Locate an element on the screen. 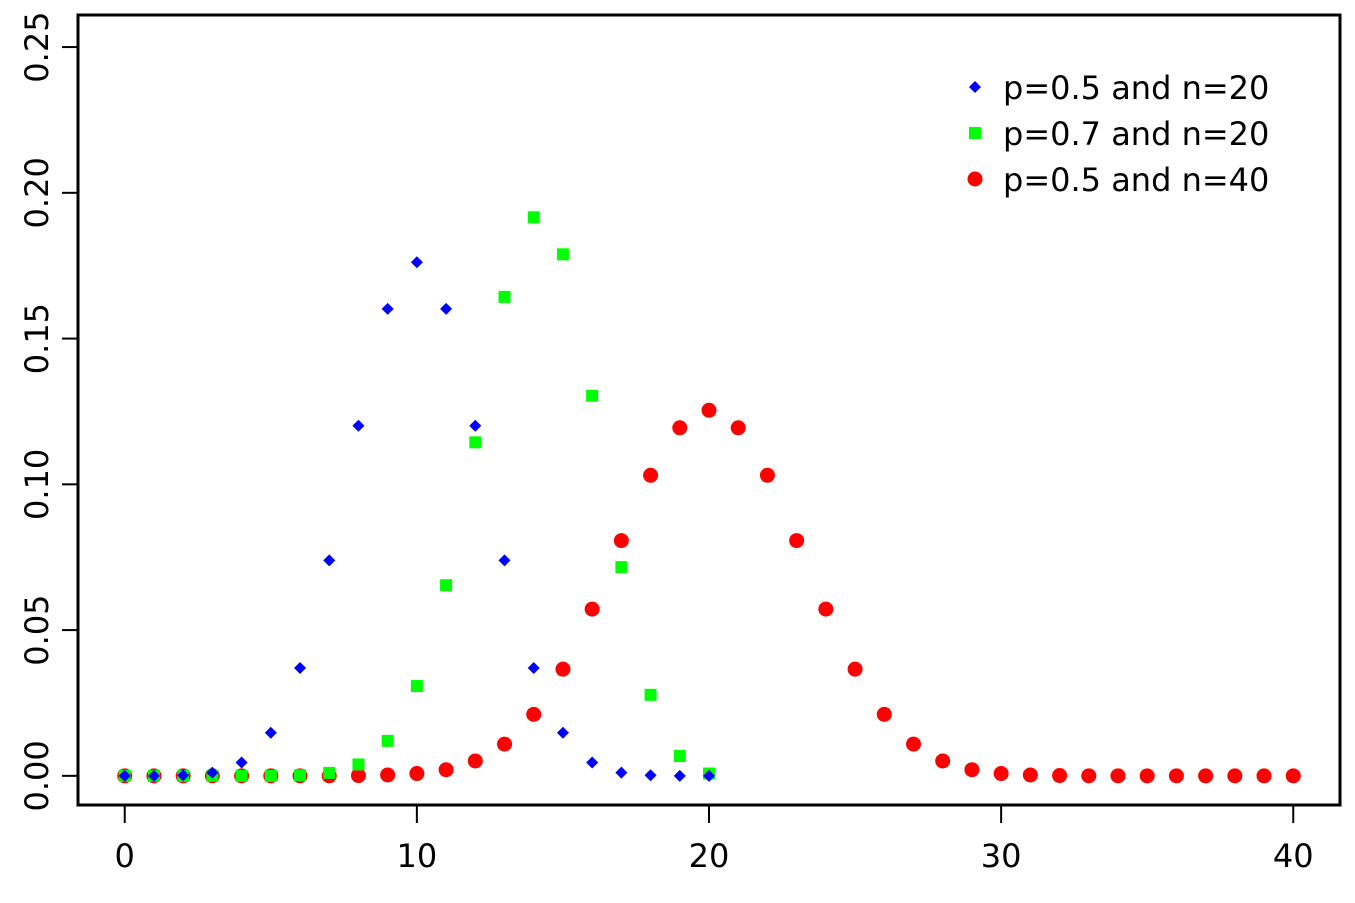  y-tick-label: 0.25 is located at coordinates (37, 46).